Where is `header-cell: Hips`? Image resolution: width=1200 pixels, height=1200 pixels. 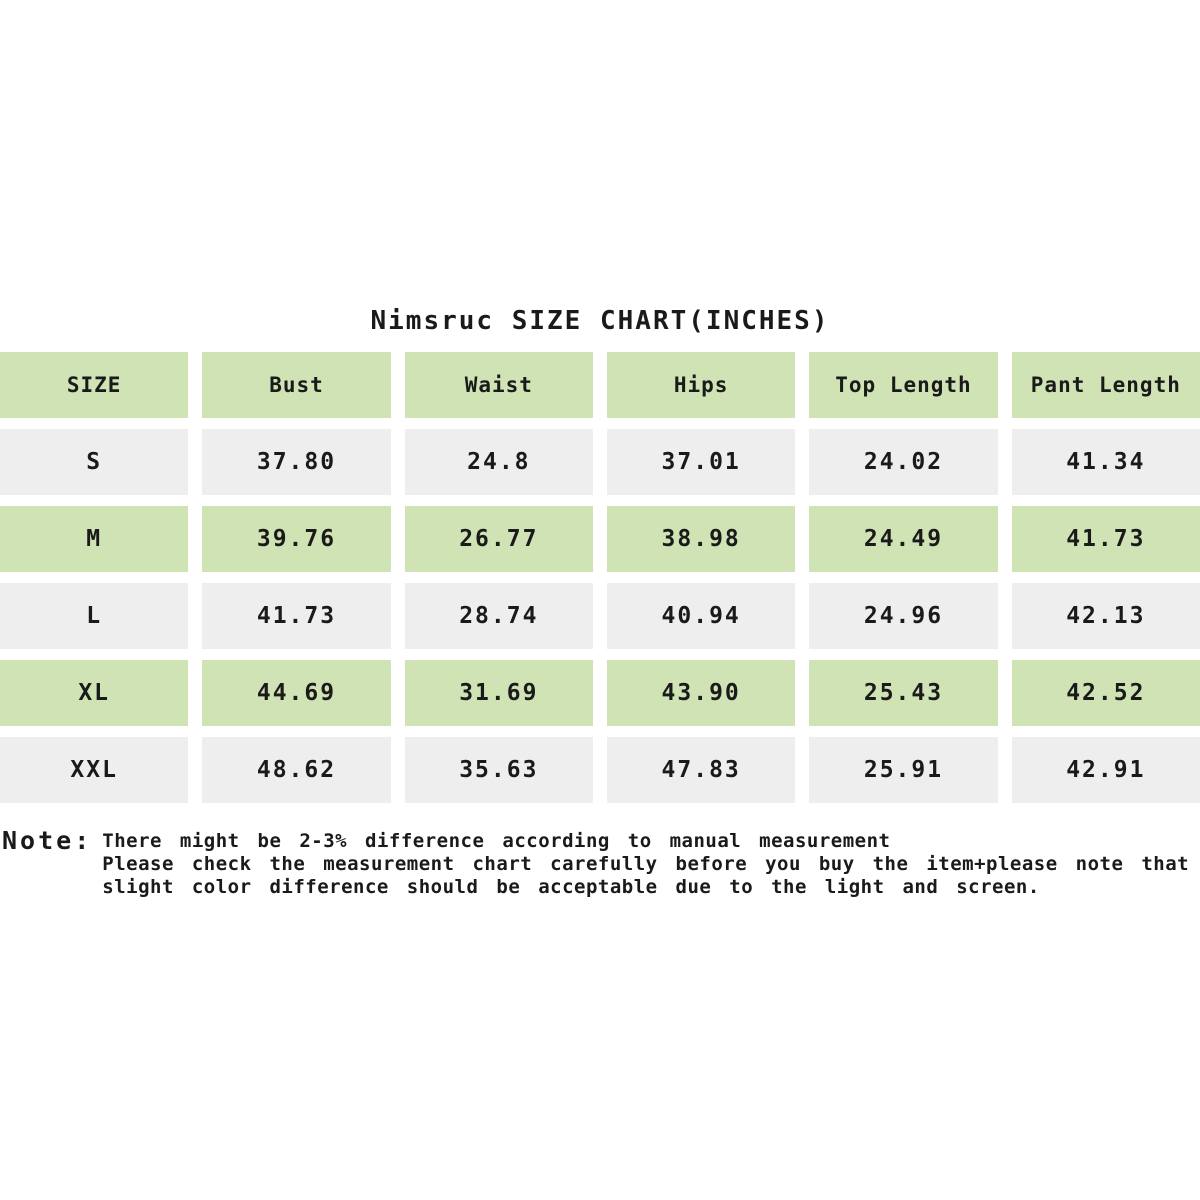
header-cell: Hips is located at coordinates (701, 385).